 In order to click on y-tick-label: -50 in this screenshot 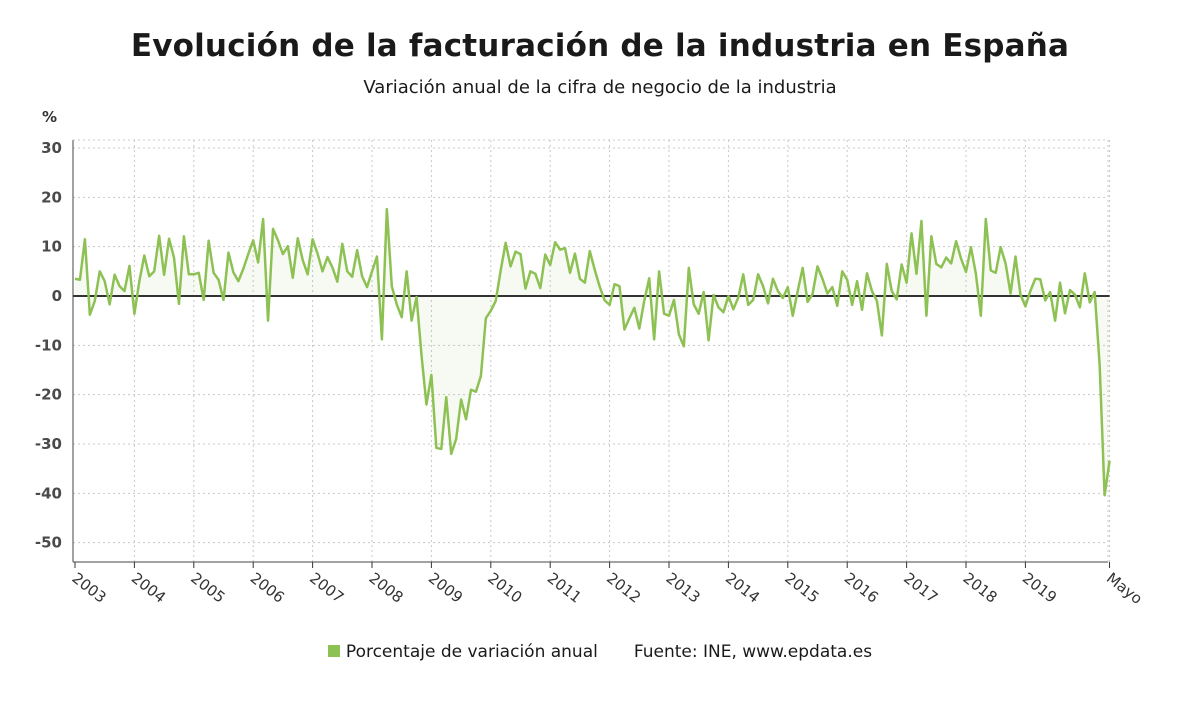, I will do `click(48, 543)`.